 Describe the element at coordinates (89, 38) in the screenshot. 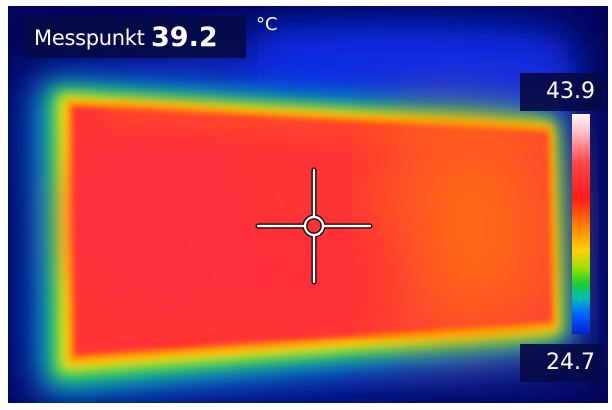

I see `measurement-spot-label: Messpunkt` at that location.